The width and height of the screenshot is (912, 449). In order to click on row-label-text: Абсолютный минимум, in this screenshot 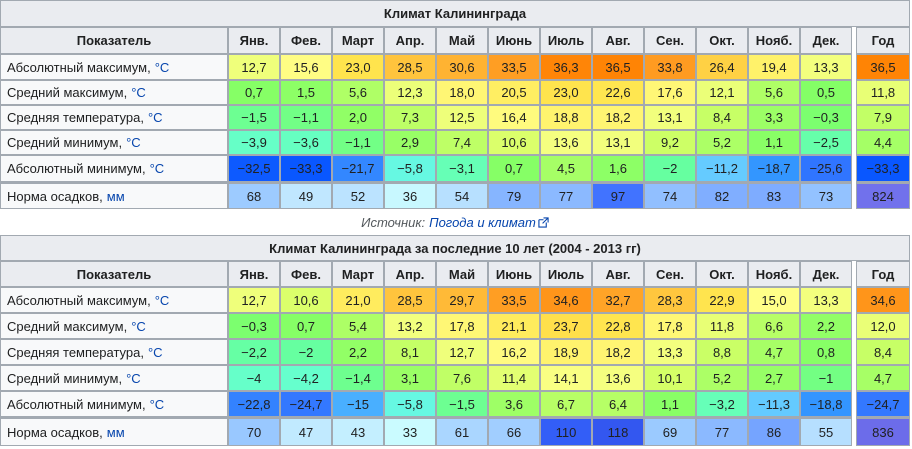, I will do `click(76, 168)`.